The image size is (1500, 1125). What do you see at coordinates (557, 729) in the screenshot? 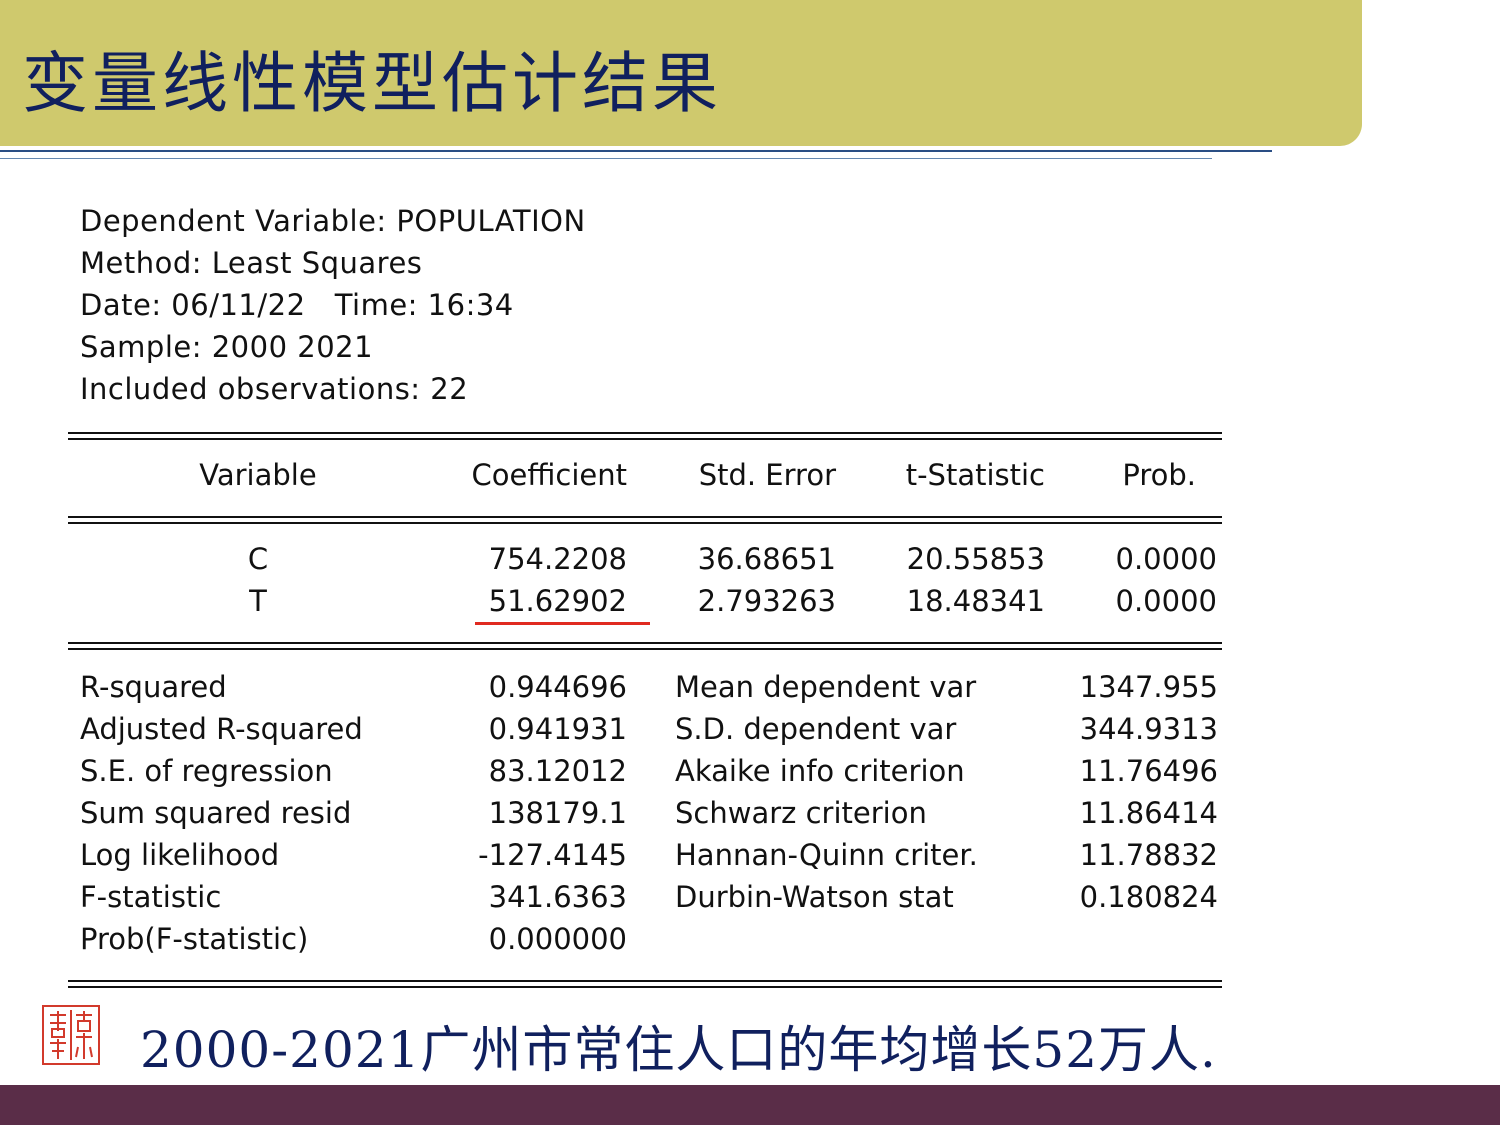
I see `stat-value: 0.941931` at bounding box center [557, 729].